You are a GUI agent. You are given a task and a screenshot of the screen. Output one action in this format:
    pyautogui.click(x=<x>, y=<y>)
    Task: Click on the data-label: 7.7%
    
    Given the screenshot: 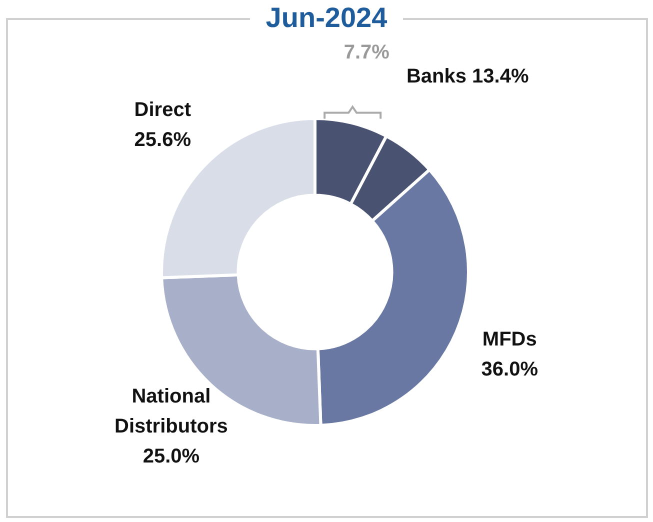 What is the action you would take?
    pyautogui.click(x=367, y=52)
    